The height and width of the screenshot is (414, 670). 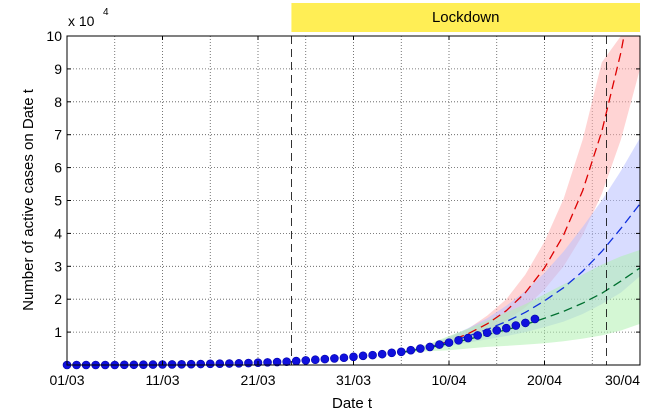 What do you see at coordinates (58, 102) in the screenshot?
I see `y-tick-label: 8` at bounding box center [58, 102].